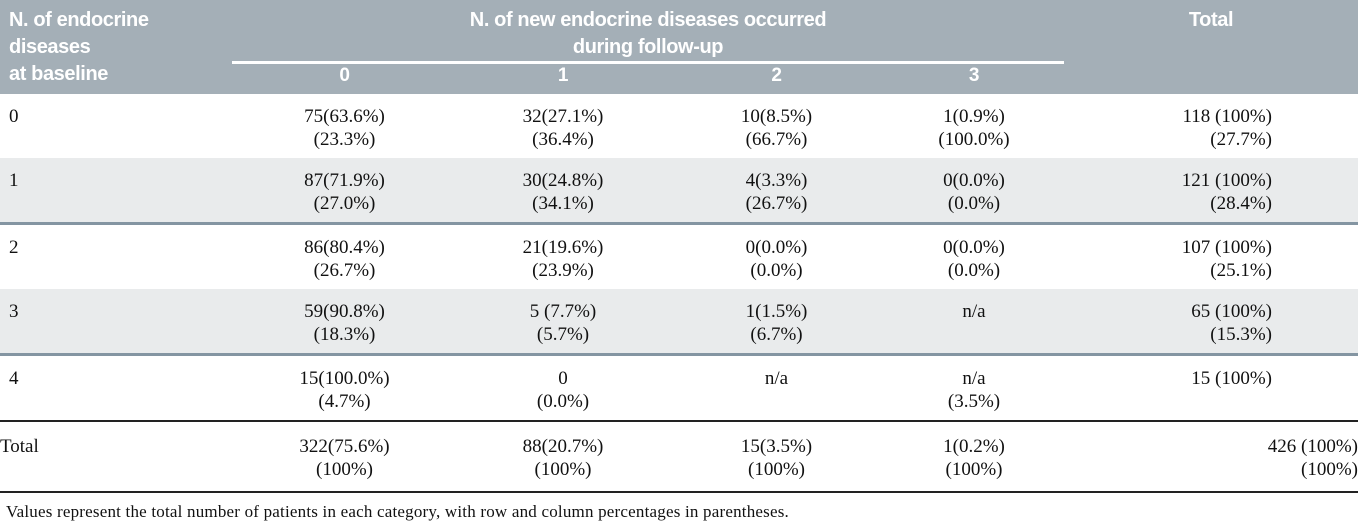 Image resolution: width=1358 pixels, height=522 pixels. What do you see at coordinates (344, 116) in the screenshot?
I see `cell-value: 75(63.6%)` at bounding box center [344, 116].